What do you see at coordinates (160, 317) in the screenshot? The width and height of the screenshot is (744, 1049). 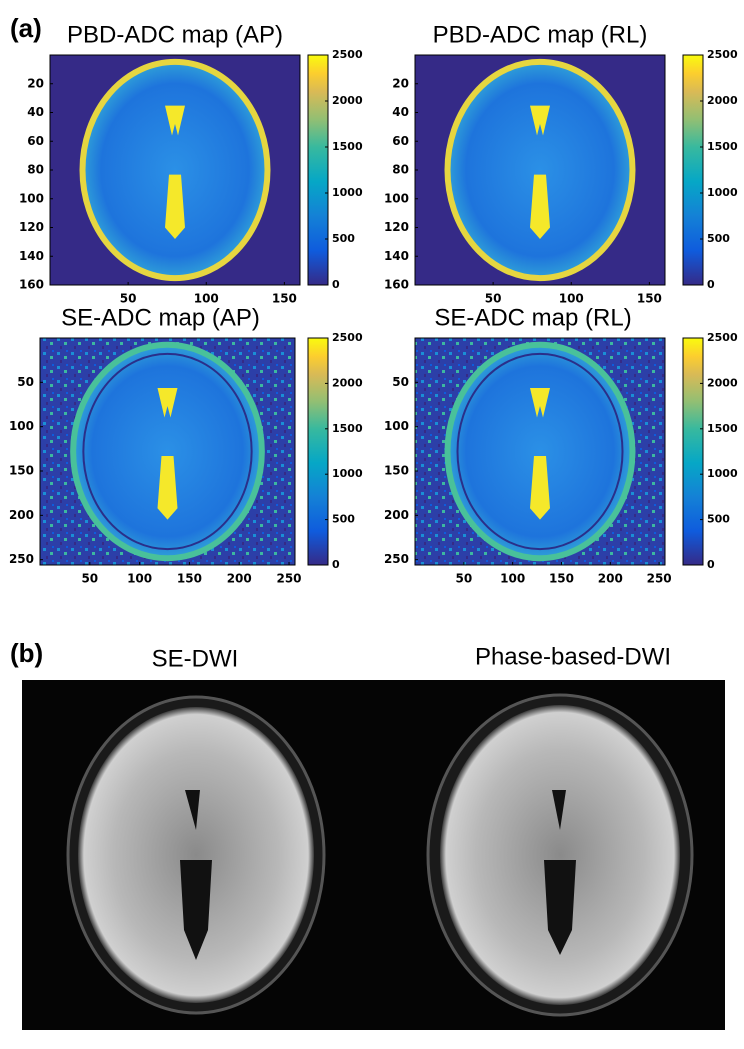 I see `map-title: SE-ADC map (AP)` at bounding box center [160, 317].